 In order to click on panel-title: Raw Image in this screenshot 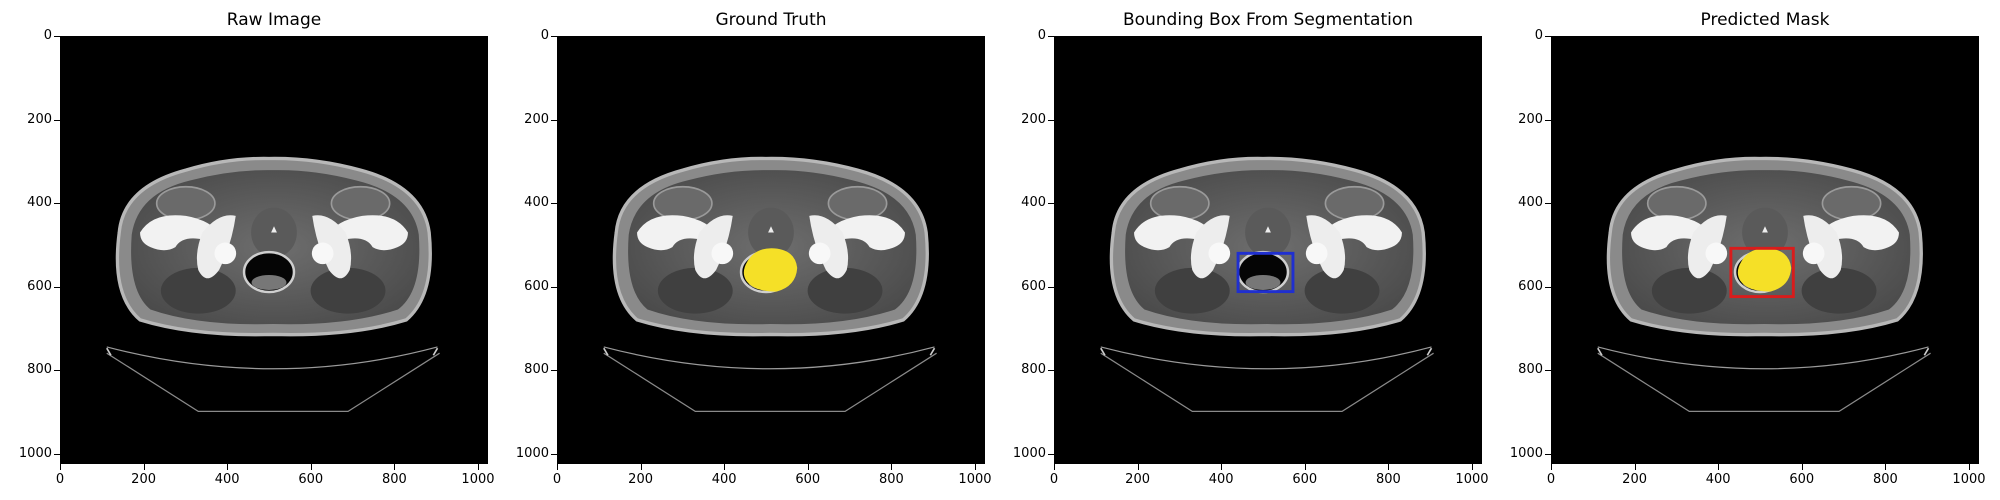, I will do `click(274, 20)`.